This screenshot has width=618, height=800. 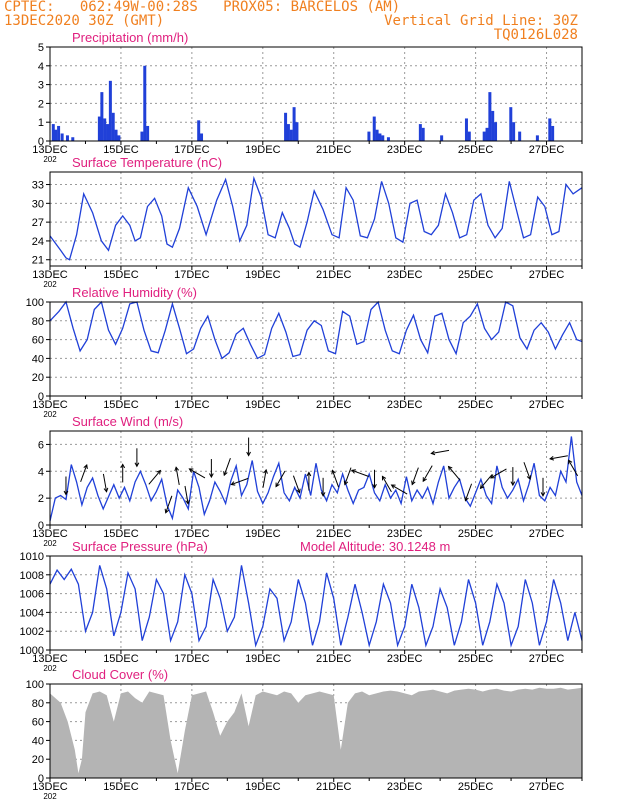 I want to click on panel-title: Relative Humidity (%), so click(x=134, y=292).